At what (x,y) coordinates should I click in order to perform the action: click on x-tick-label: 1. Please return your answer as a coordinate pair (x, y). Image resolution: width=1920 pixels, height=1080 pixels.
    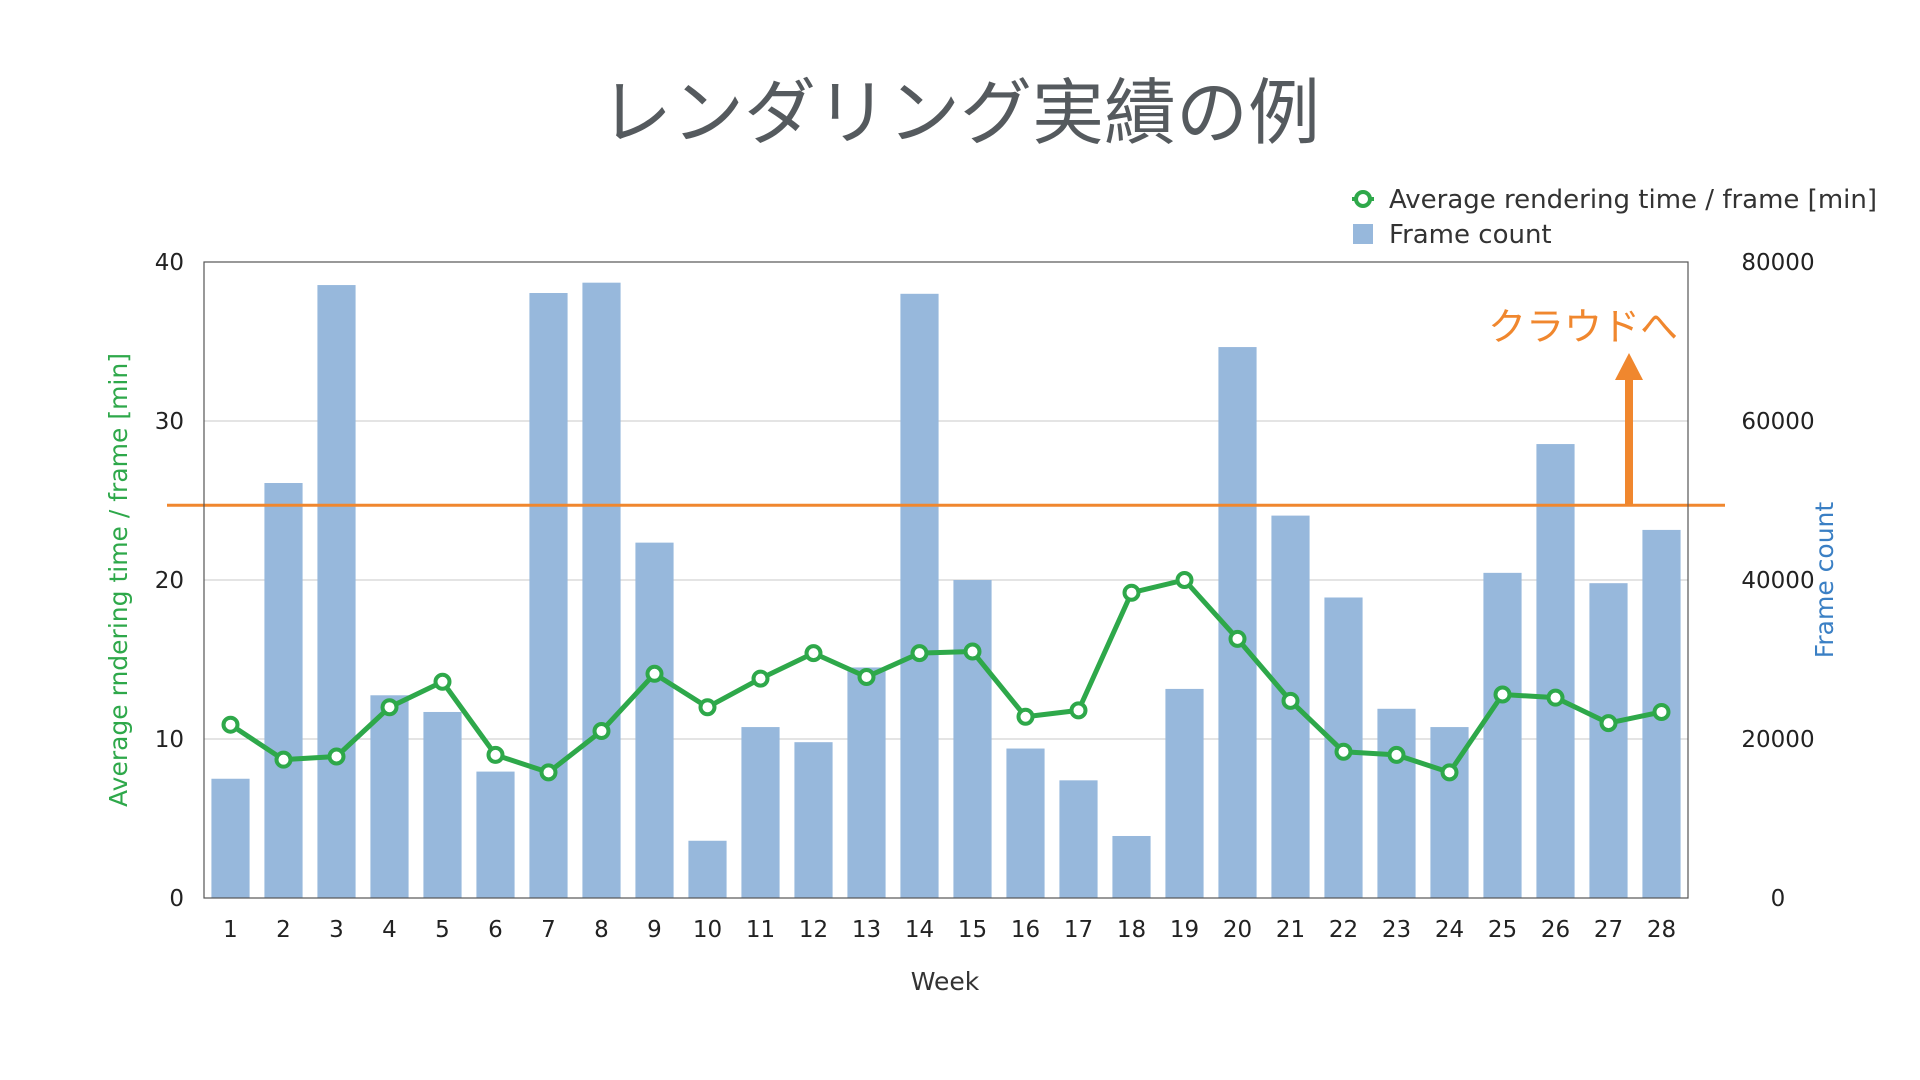
    Looking at the image, I should click on (230, 930).